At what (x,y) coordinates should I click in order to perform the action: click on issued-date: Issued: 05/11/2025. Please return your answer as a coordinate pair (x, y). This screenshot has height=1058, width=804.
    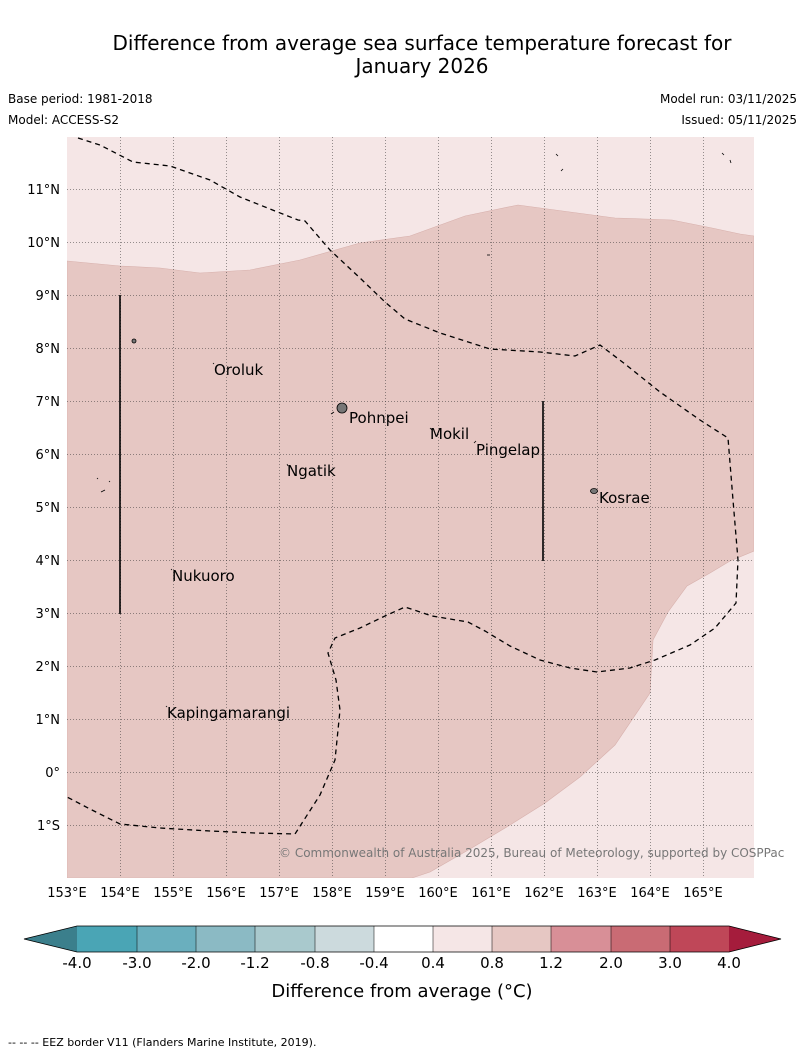
    Looking at the image, I should click on (739, 120).